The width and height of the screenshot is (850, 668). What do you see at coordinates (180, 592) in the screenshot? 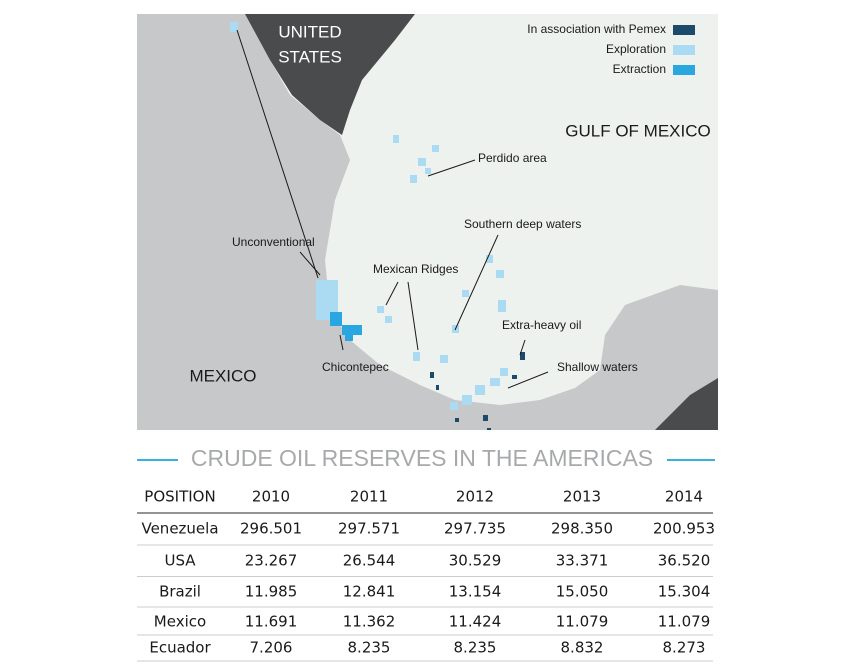
I see `row-label: Brazil` at bounding box center [180, 592].